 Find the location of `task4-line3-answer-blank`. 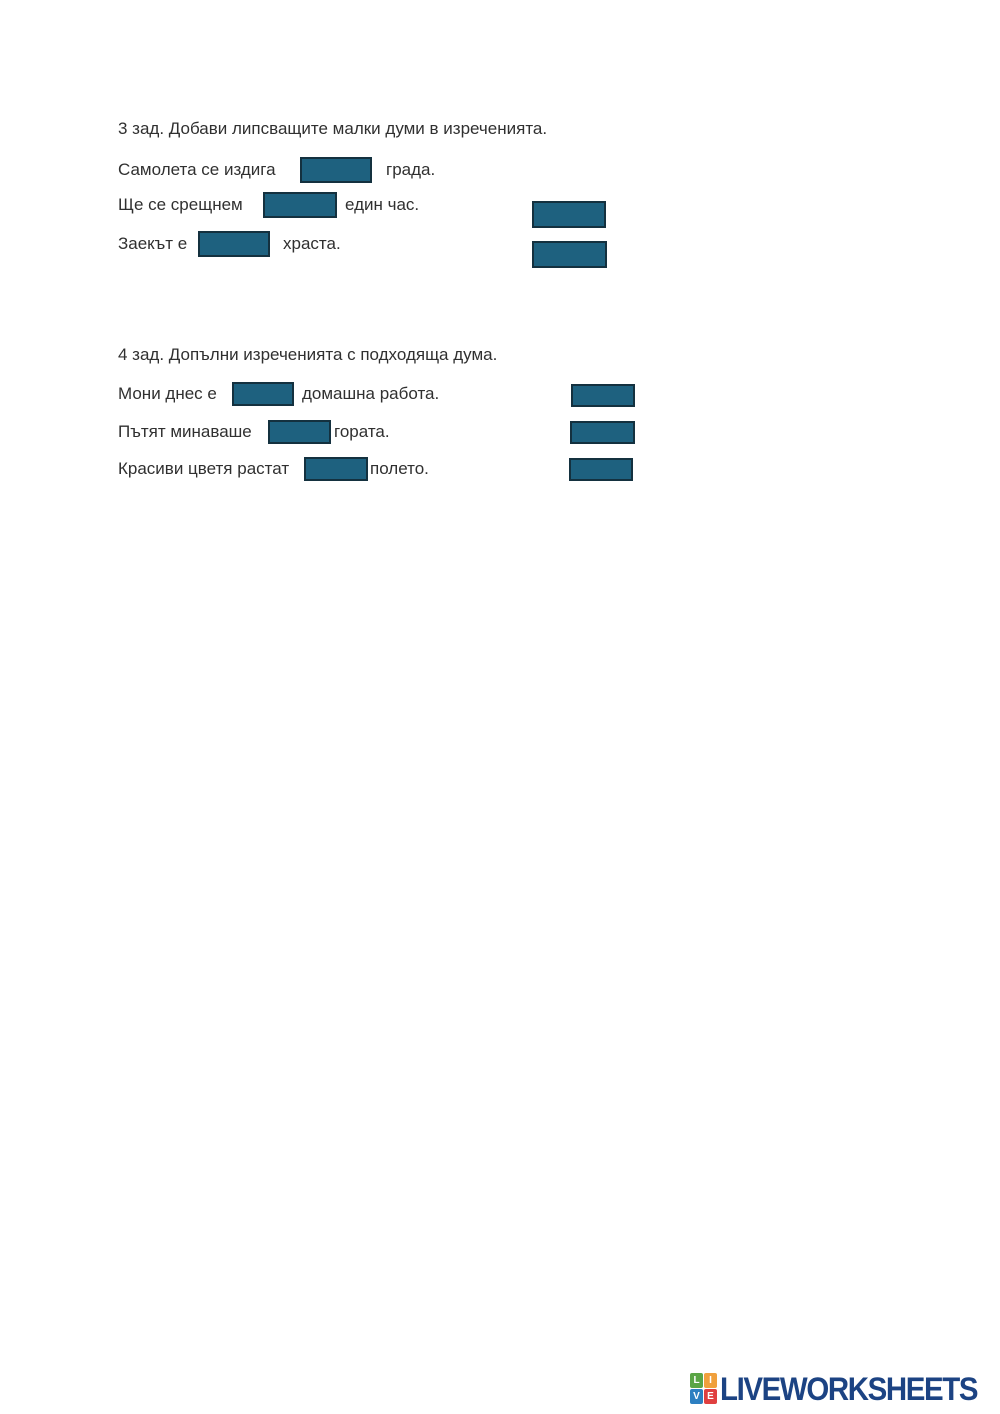

task4-line3-answer-blank is located at coordinates (336, 469).